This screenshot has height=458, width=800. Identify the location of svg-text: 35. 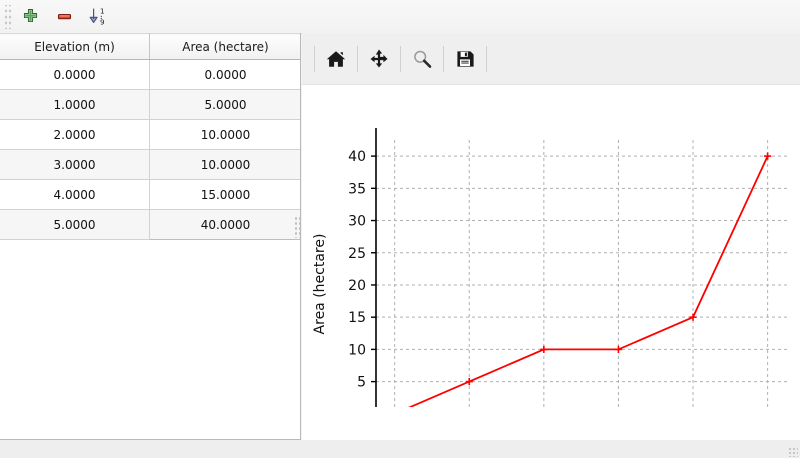
(357, 189).